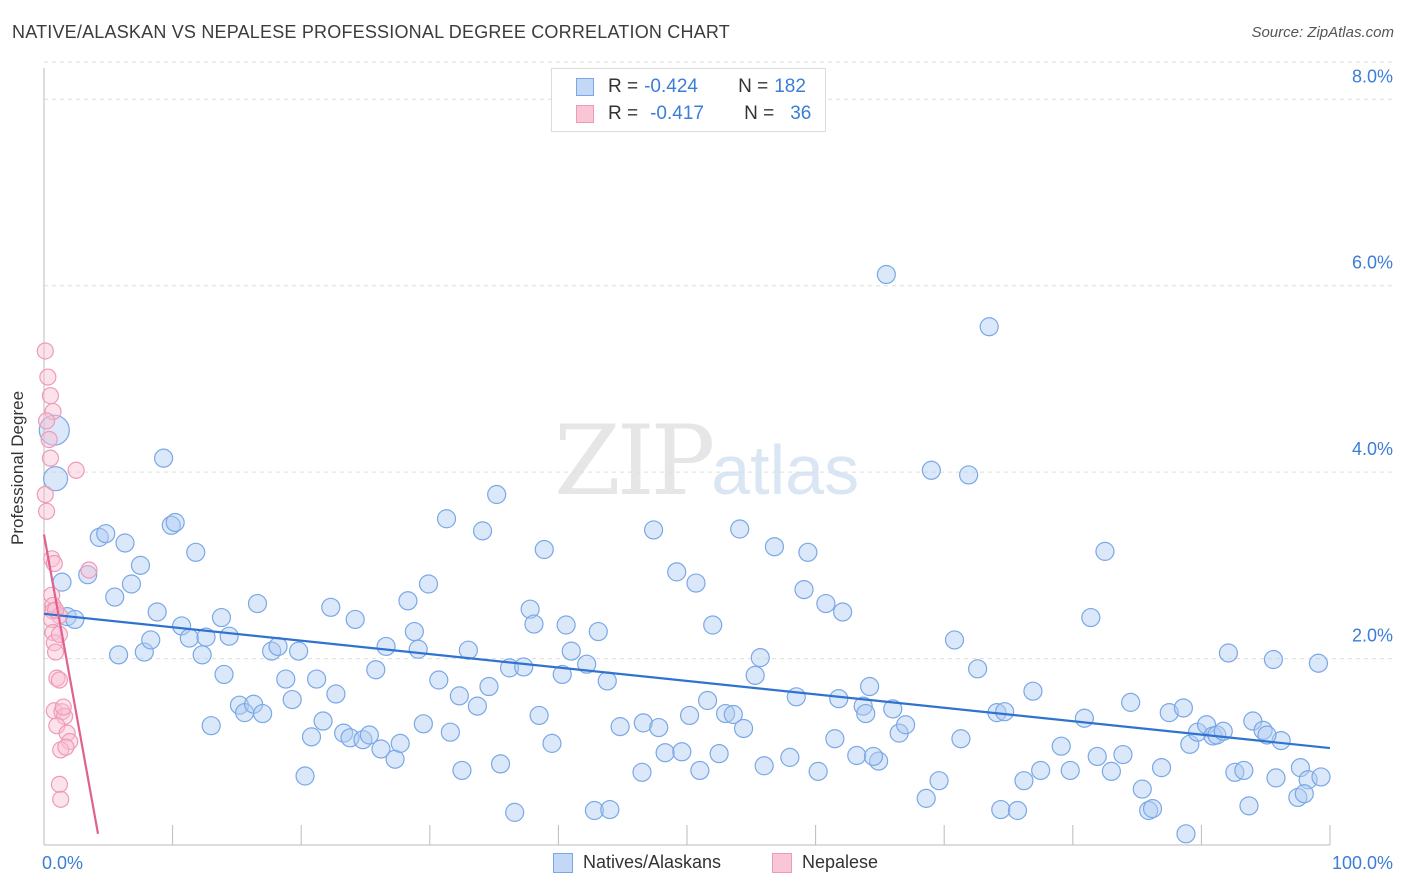 The image size is (1406, 892). What do you see at coordinates (652, 862) in the screenshot?
I see `natives-legend-label: Natives/Alaskans` at bounding box center [652, 862].